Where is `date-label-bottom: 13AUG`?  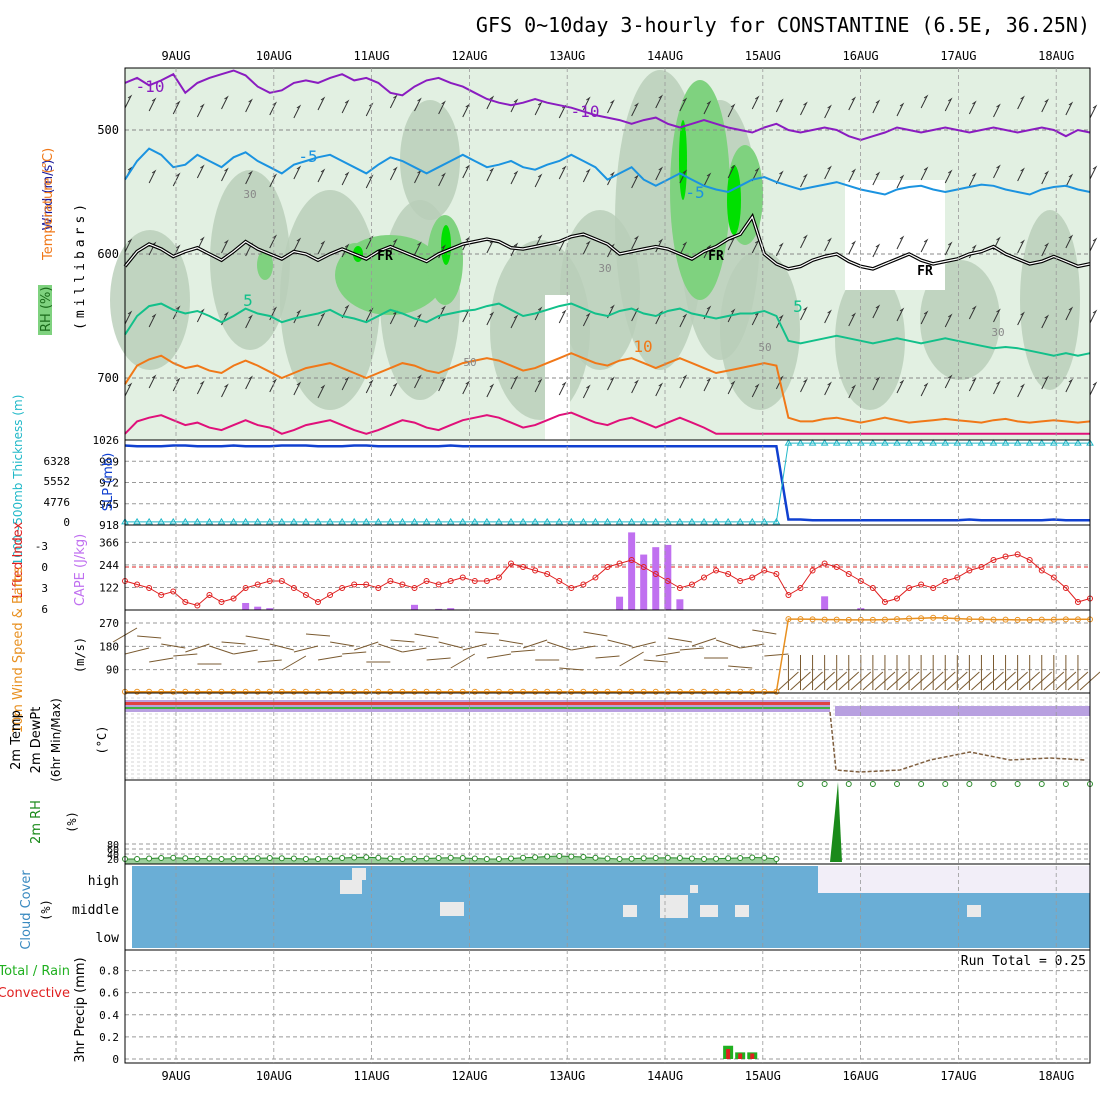
date-label-bottom: 13AUG is located at coordinates (567, 1076).